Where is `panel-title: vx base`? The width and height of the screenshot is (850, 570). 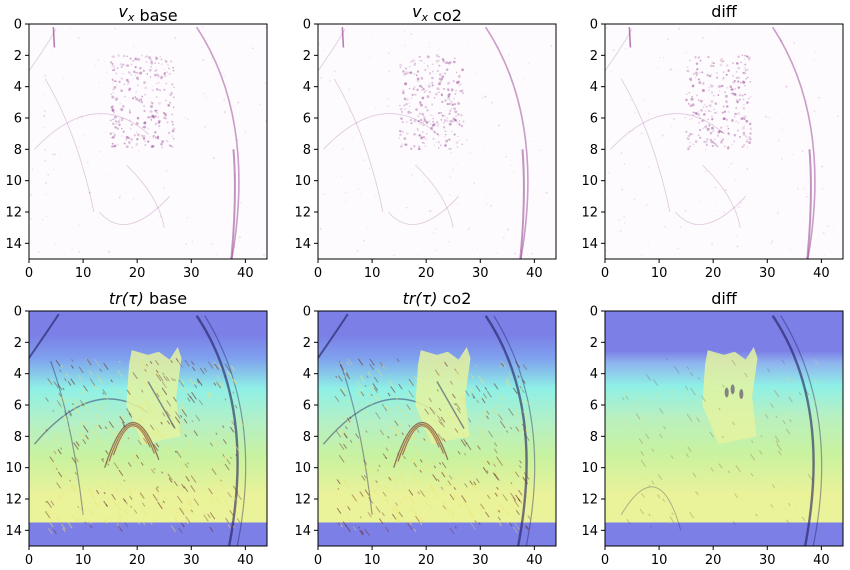
panel-title: vx base is located at coordinates (147, 13).